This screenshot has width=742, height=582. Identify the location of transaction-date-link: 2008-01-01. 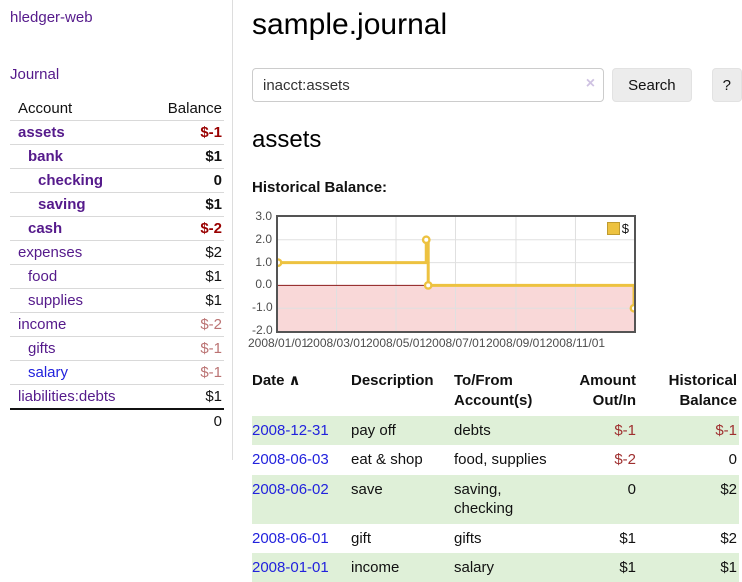
(290, 567).